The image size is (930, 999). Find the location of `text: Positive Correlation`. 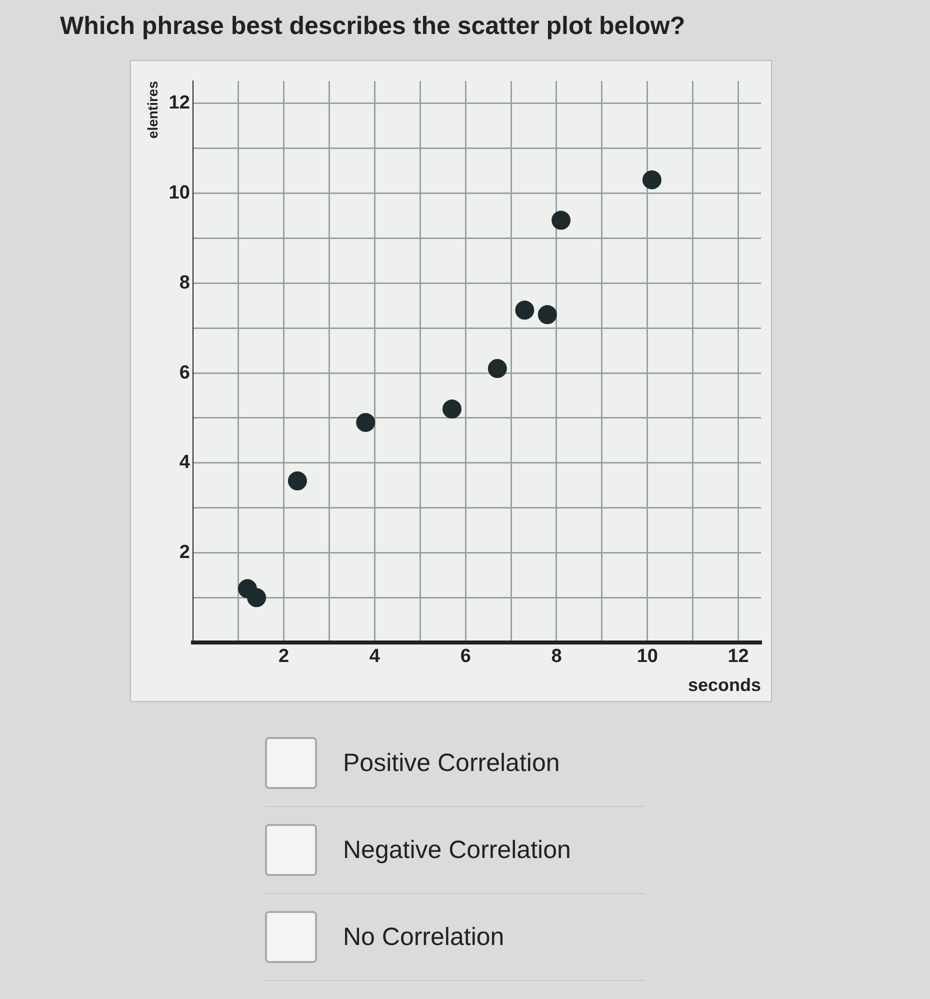

text: Positive Correlation is located at coordinates (451, 763).